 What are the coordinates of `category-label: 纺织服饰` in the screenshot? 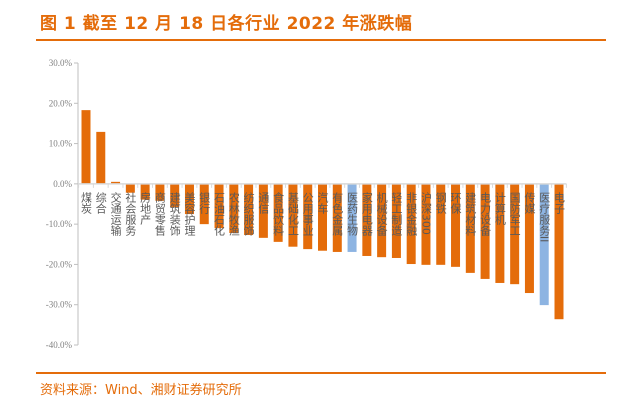 It's located at (248, 213).